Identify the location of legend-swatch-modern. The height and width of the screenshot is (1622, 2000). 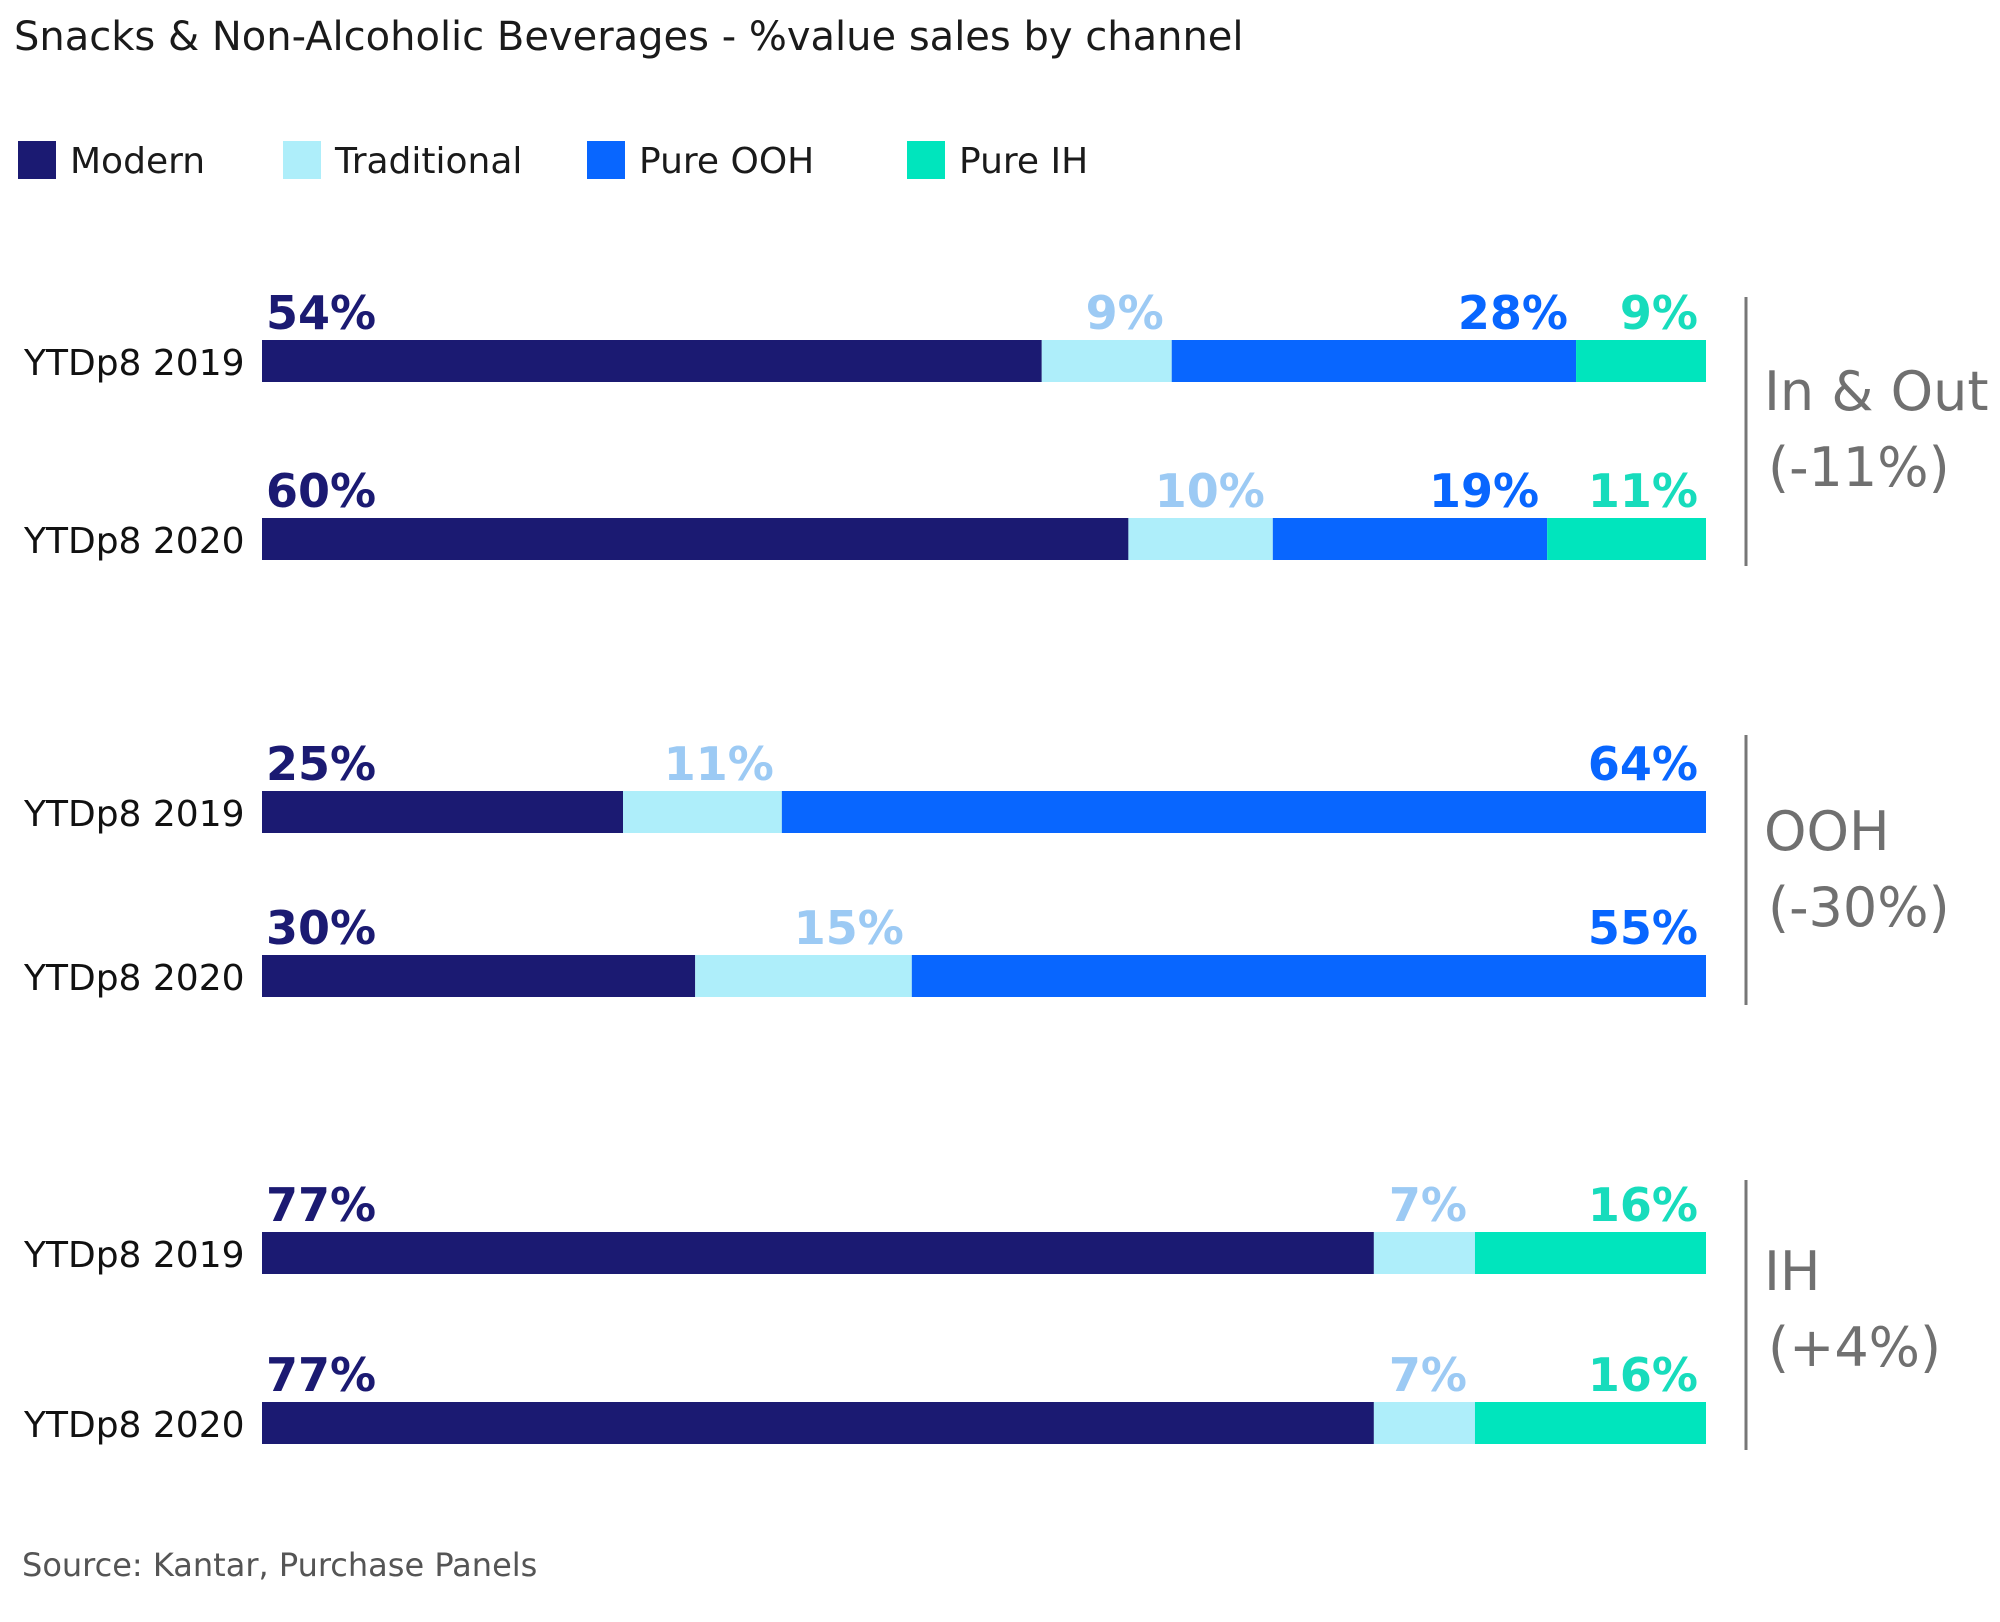
(37, 160).